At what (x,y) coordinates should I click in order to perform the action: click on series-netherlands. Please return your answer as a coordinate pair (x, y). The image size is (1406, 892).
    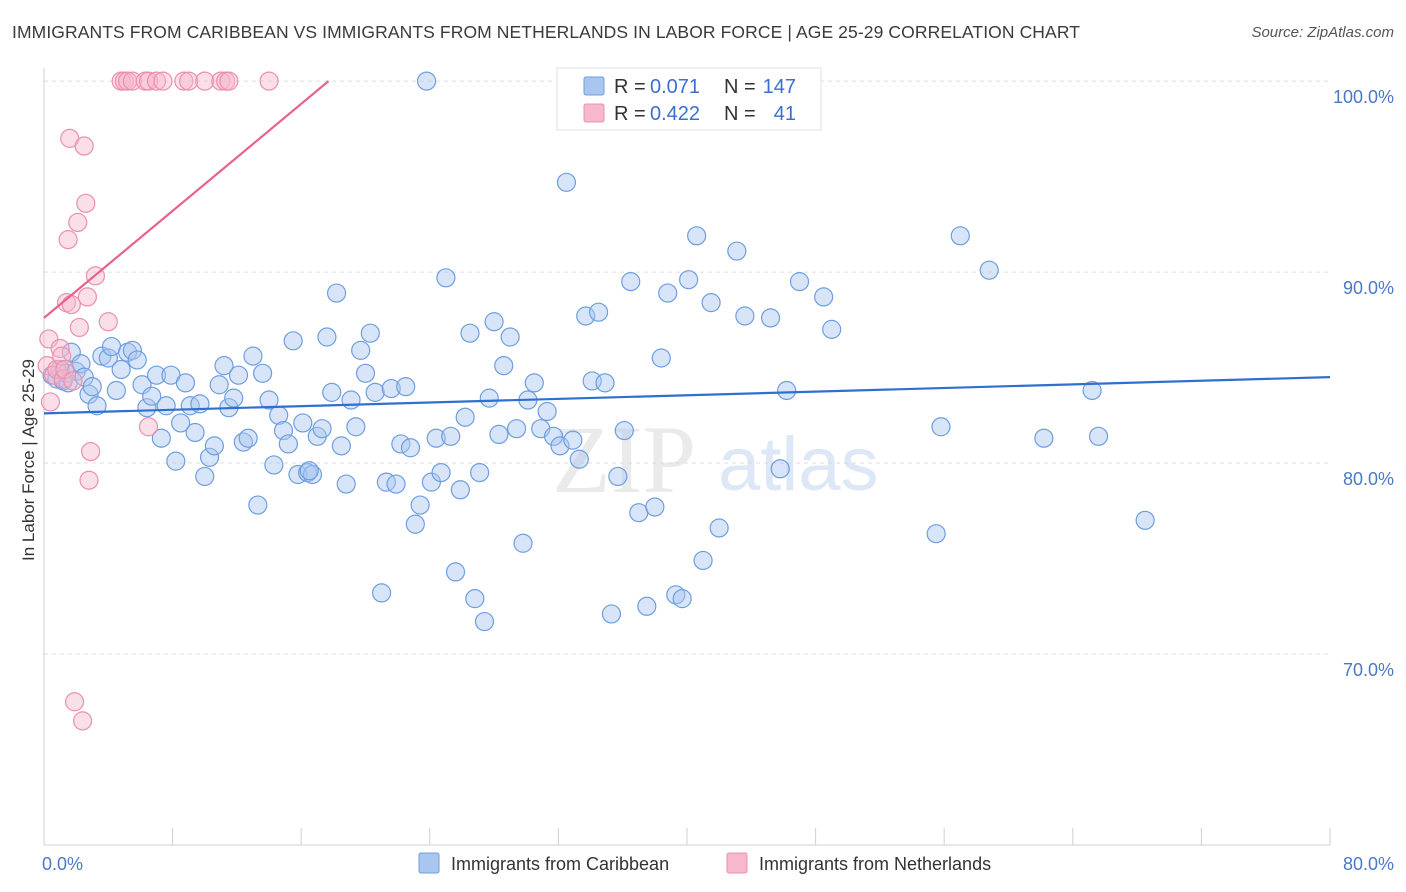
    Looking at the image, I should click on (158, 401).